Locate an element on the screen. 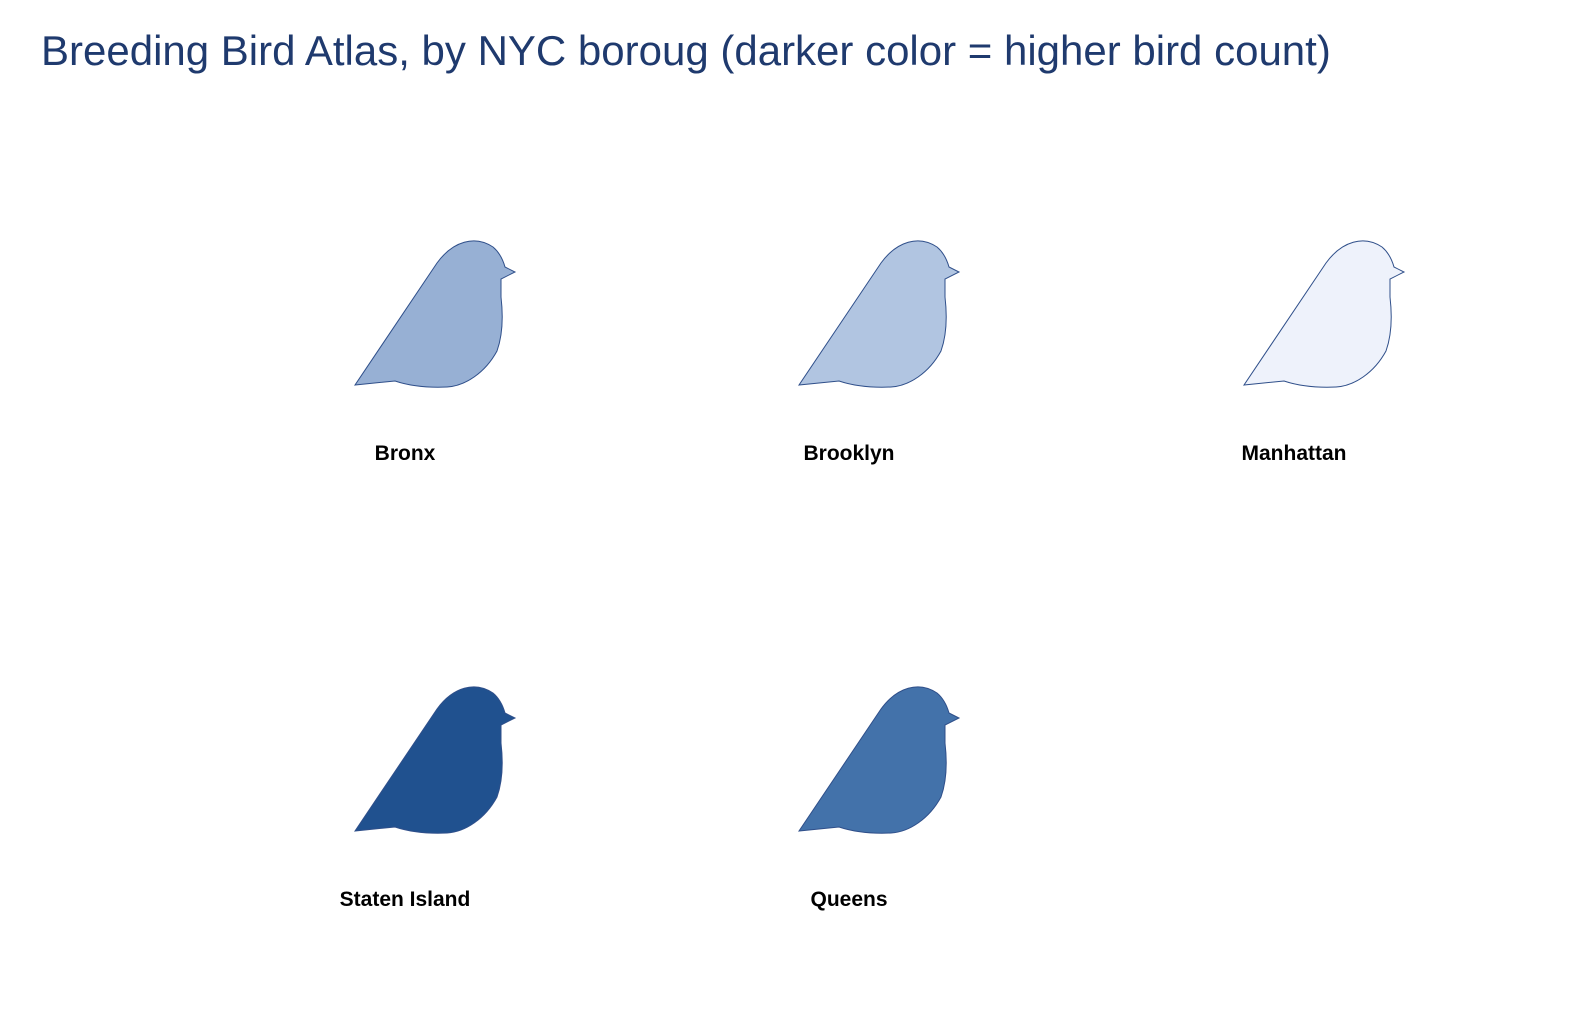  borough-label: Staten Island is located at coordinates (405, 899).